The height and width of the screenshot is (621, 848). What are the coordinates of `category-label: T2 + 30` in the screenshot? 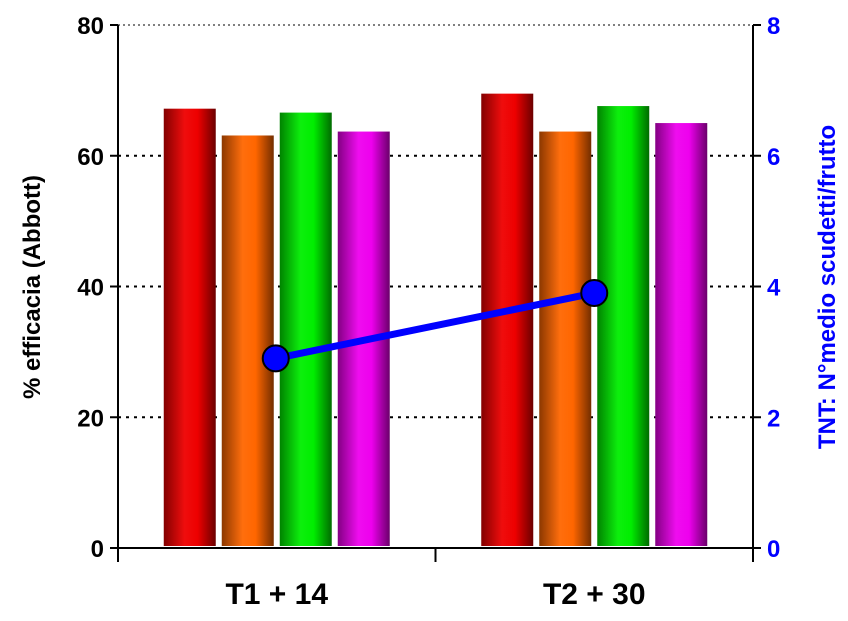 It's located at (594, 594).